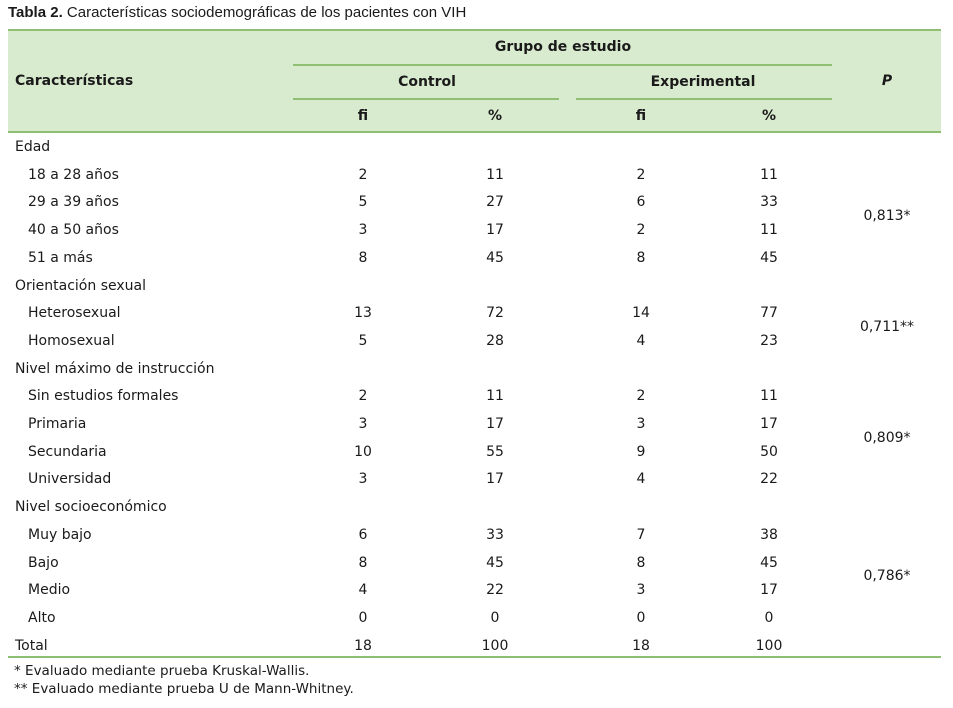 This screenshot has width=953, height=708. Describe the element at coordinates (49, 590) in the screenshot. I see `row-label: Medio` at that location.